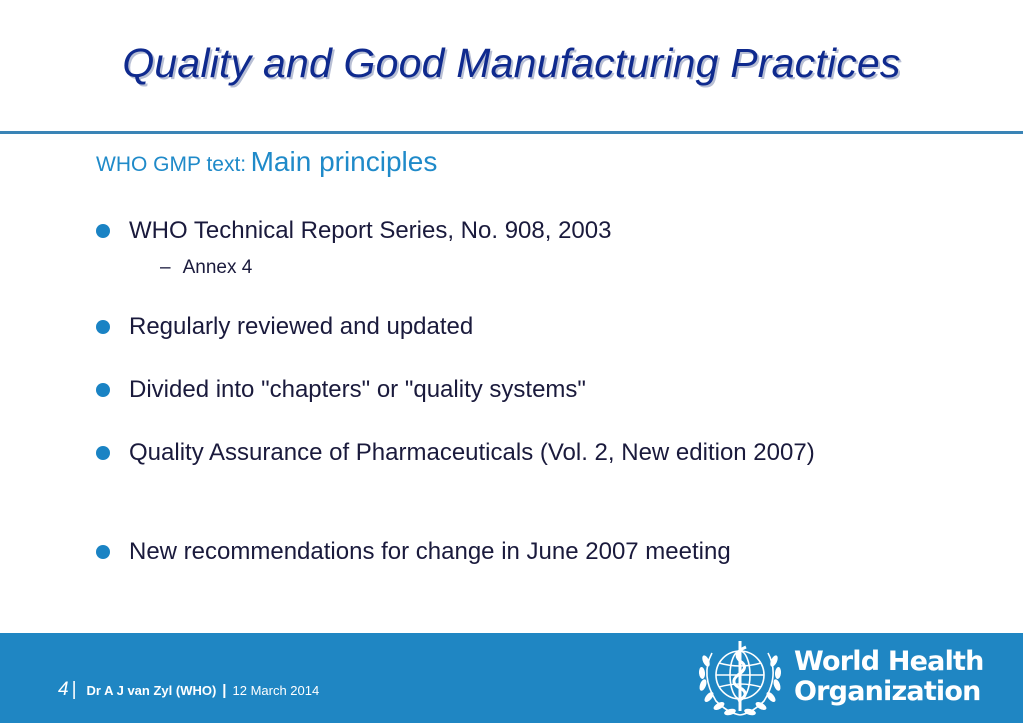  I want to click on slide-title: Quality and Good Manufacturing Practices, so click(511, 63).